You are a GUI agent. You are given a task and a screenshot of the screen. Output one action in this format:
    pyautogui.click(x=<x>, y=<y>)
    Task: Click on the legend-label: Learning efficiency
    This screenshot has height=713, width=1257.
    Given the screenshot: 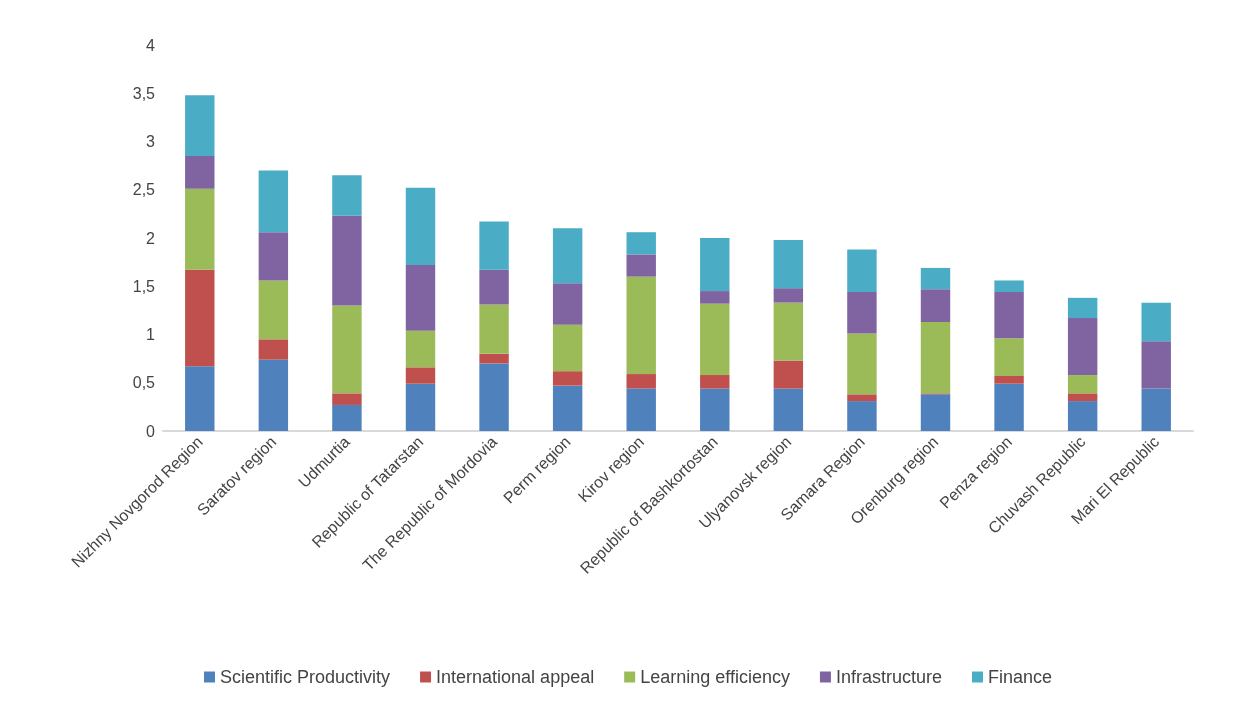 What is the action you would take?
    pyautogui.click(x=715, y=677)
    